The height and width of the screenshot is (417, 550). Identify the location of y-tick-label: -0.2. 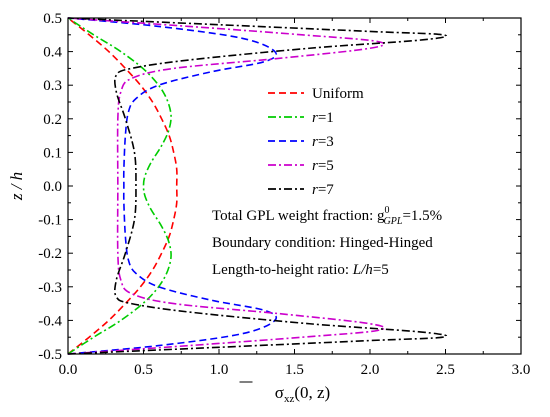
(50, 254).